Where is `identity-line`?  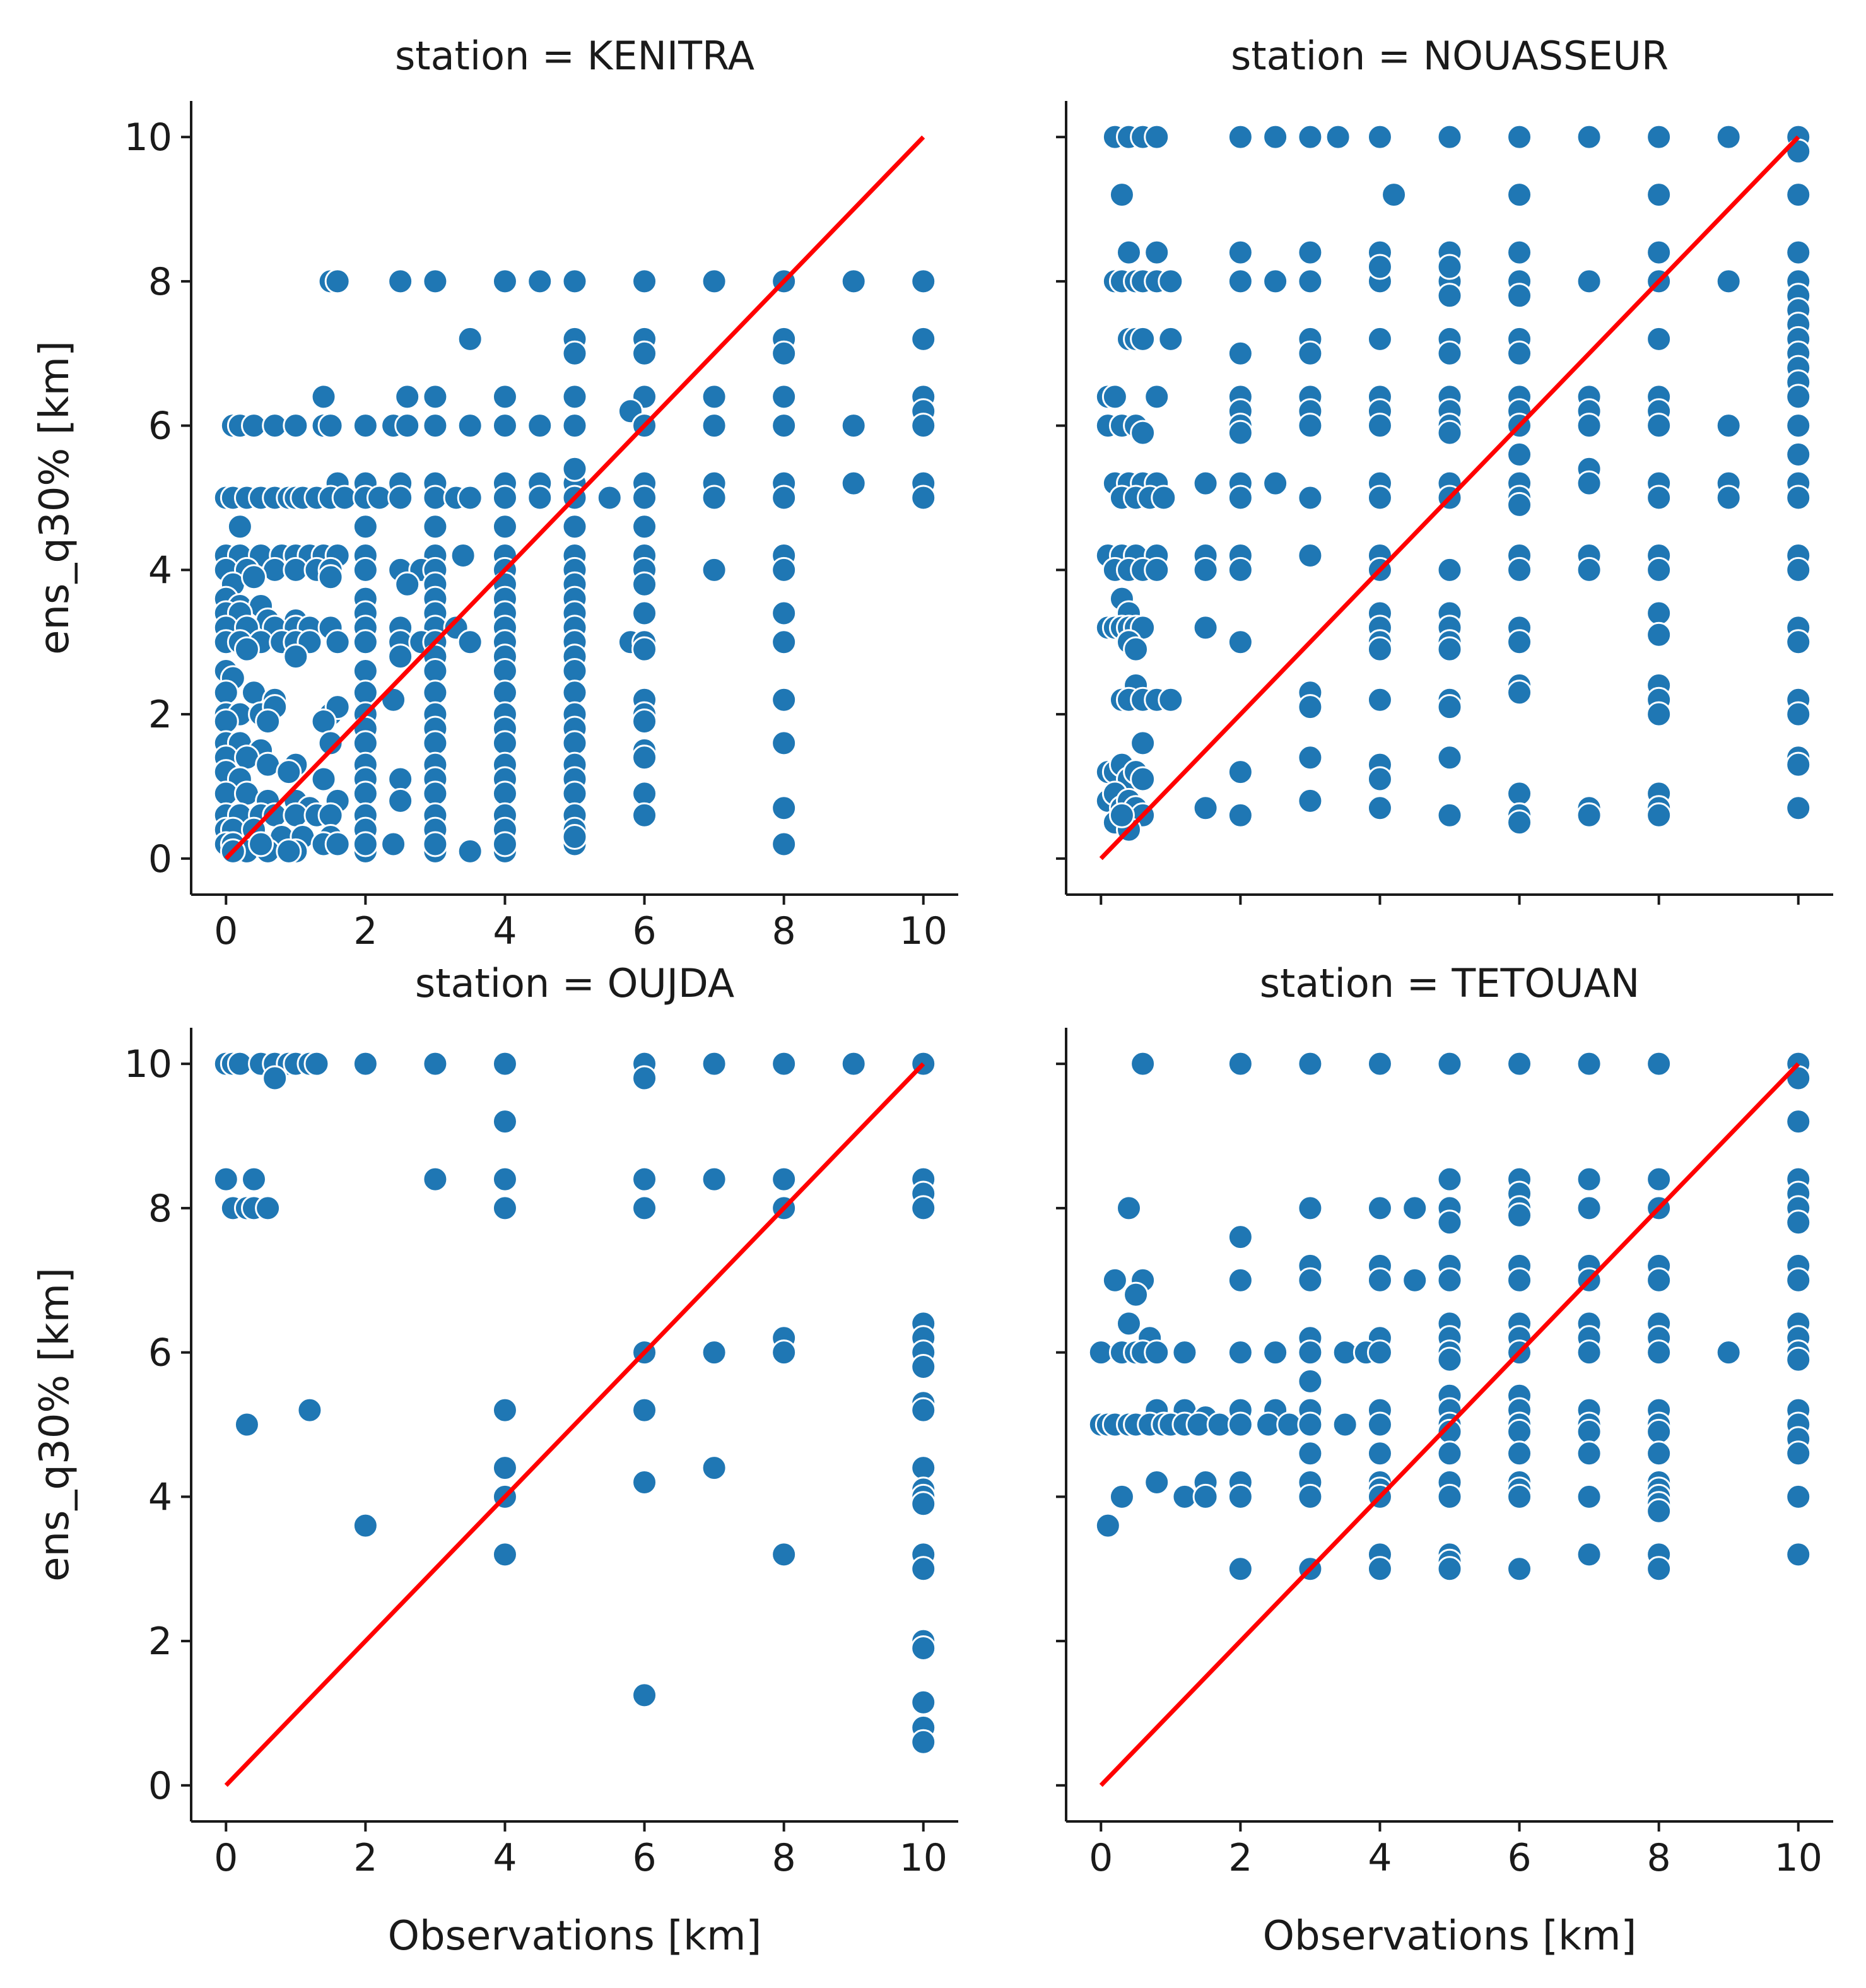 identity-line is located at coordinates (574, 1424).